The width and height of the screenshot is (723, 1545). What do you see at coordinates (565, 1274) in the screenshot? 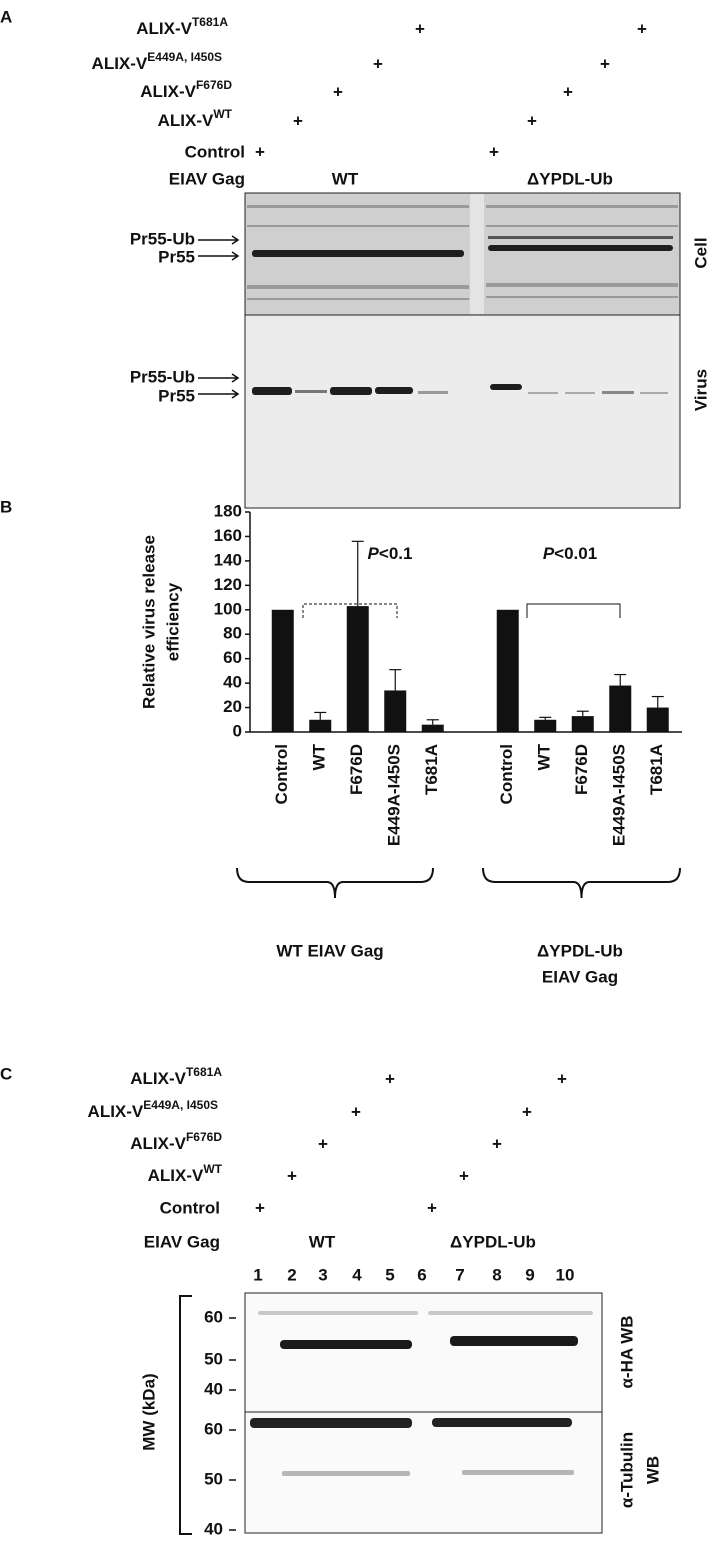
I see `lane-number: 10` at bounding box center [565, 1274].